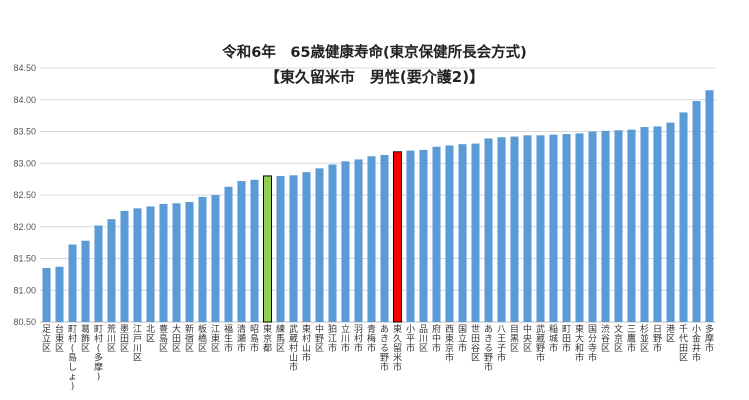 Image resolution: width=749 pixels, height=400 pixels. What do you see at coordinates (592, 344) in the screenshot?
I see `x-tick-label: 国分寺市` at bounding box center [592, 344].